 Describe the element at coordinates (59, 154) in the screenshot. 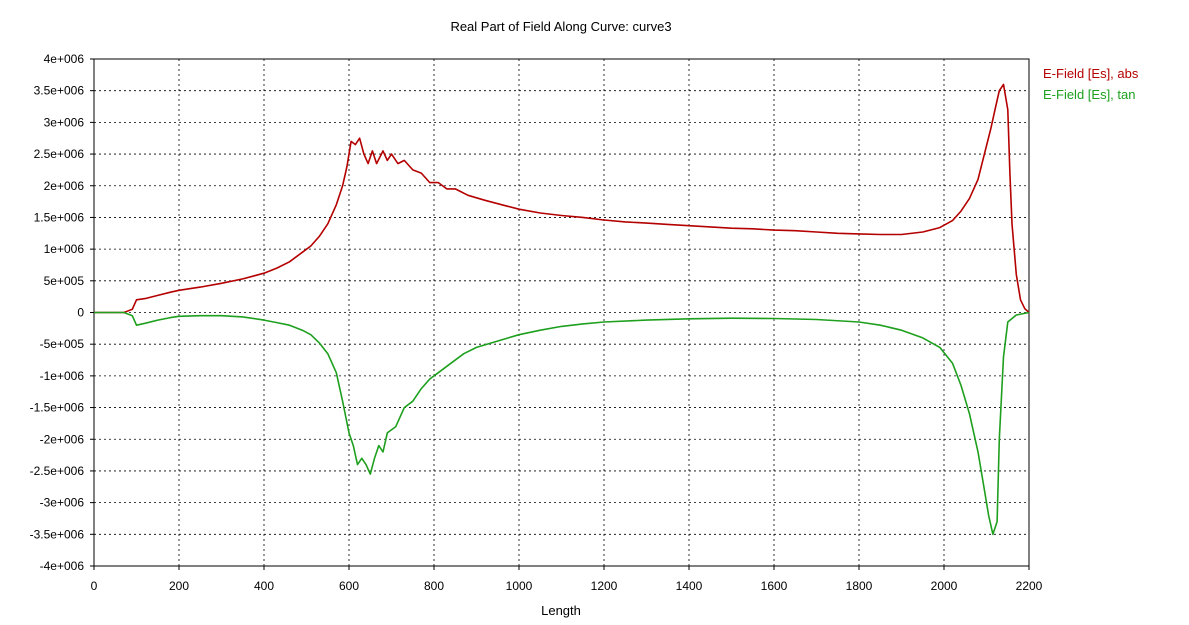

I see `y-tick-label: 2.5e+006` at that location.